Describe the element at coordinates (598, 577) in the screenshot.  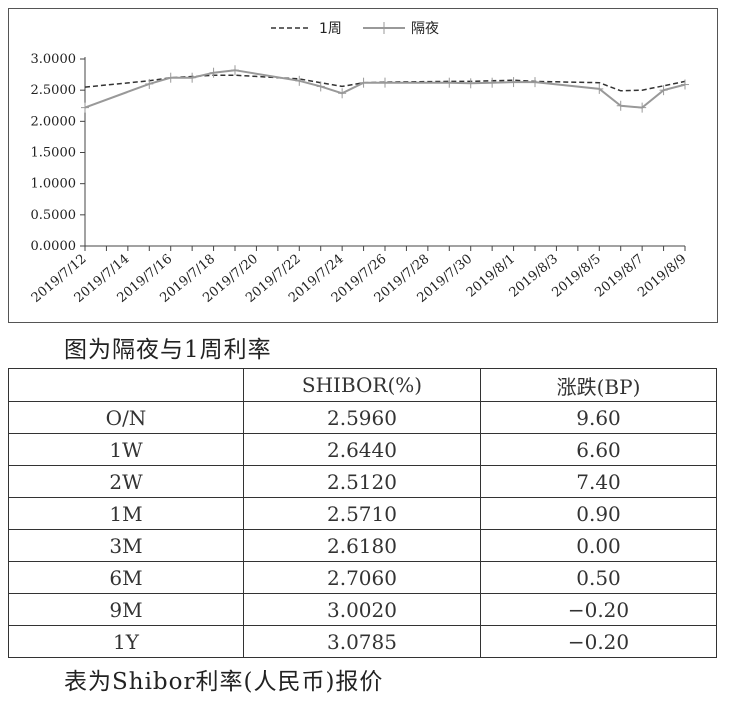
I see `cell-change: 0.50` at that location.